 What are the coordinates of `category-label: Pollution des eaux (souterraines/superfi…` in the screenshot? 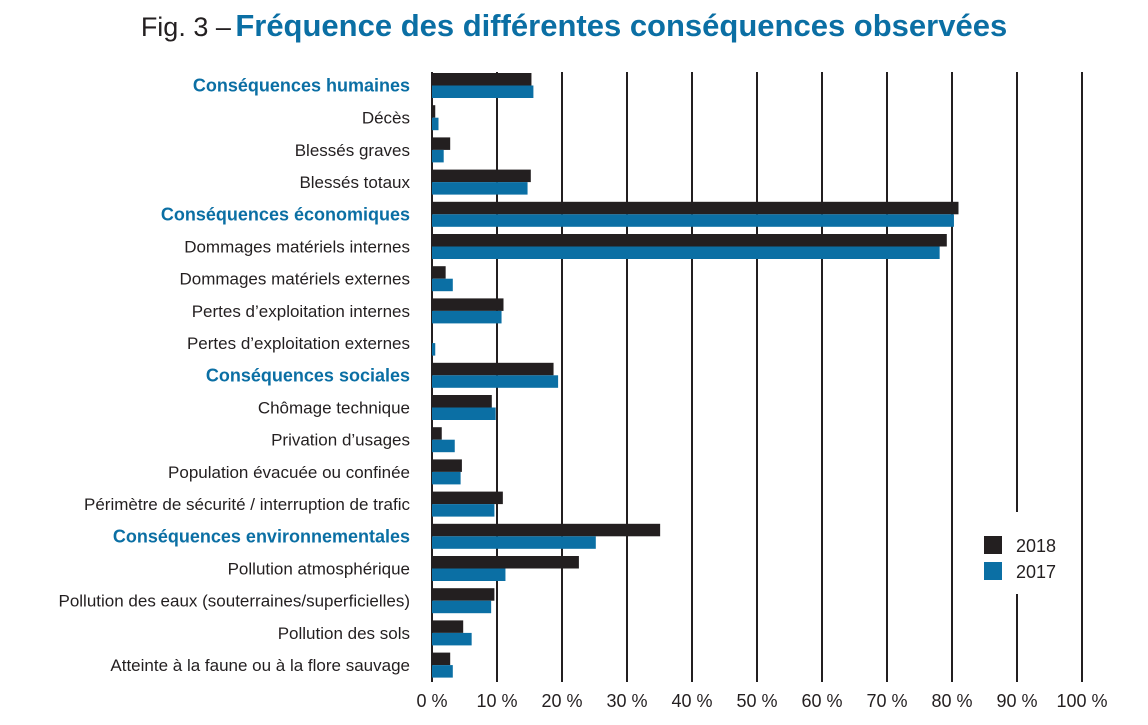 It's located at (234, 601).